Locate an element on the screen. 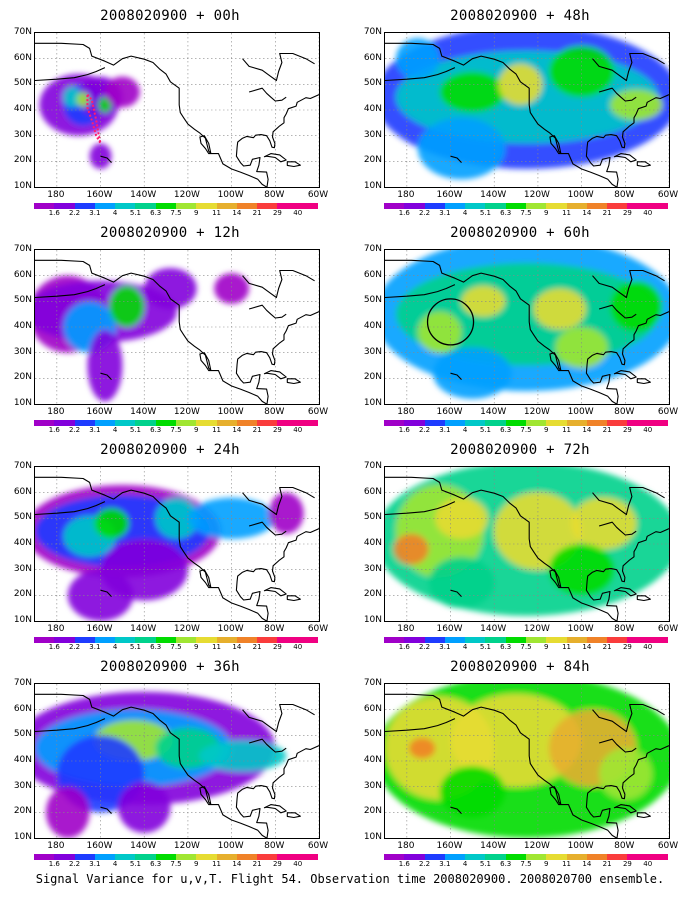 The height and width of the screenshot is (900, 700). panel-title: 2008020900 + 12h is located at coordinates (170, 233).